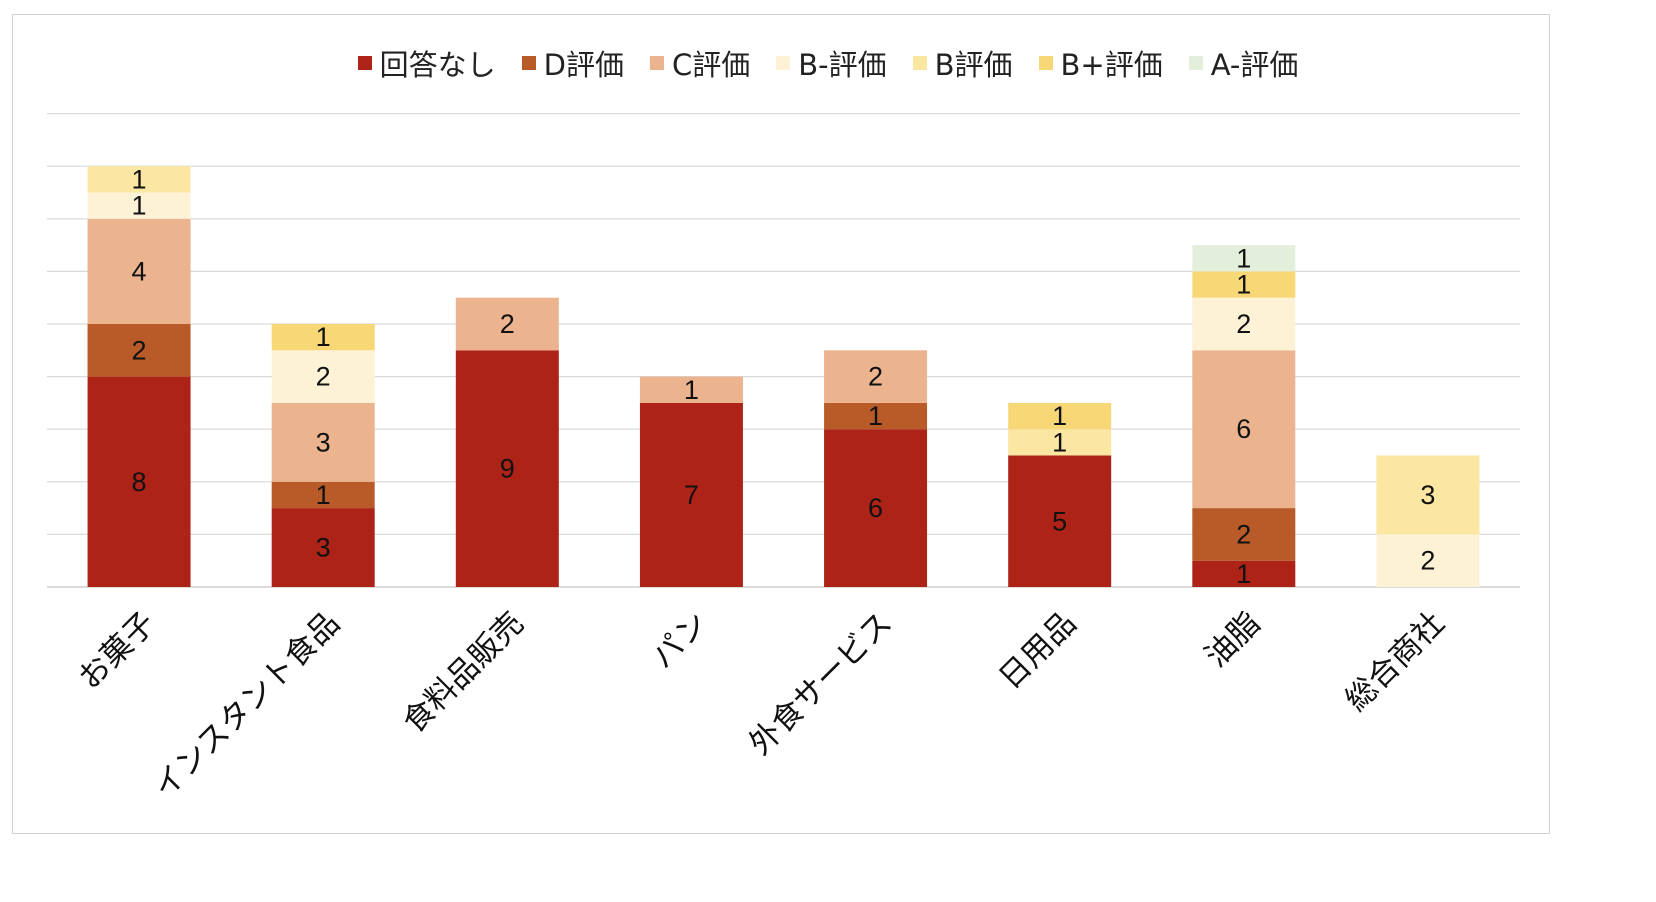  What do you see at coordinates (117, 650) in the screenshot?
I see `category-label: お菓子` at bounding box center [117, 650].